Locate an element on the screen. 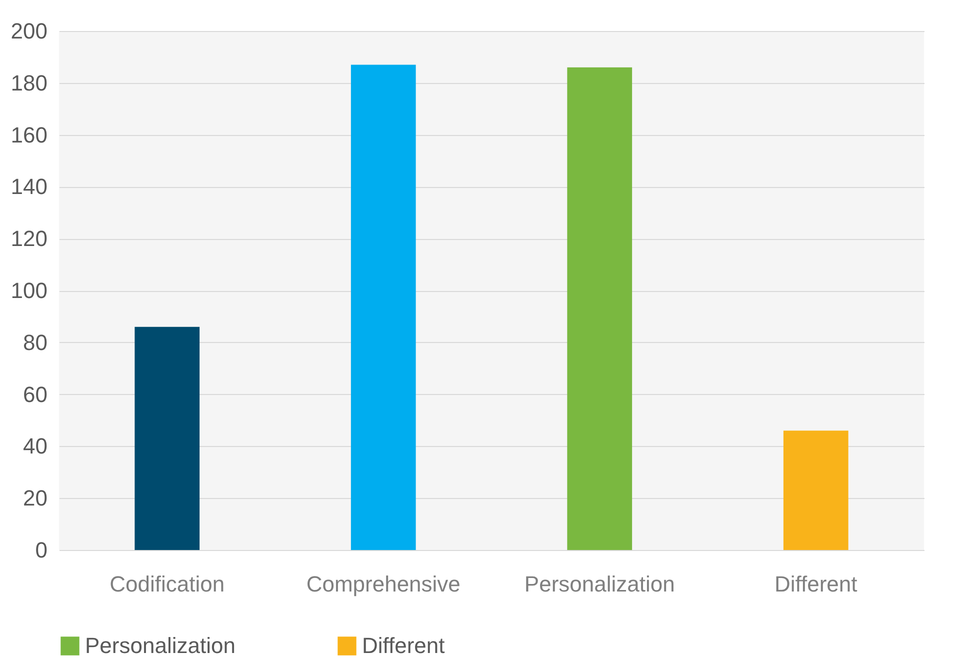  y-tick-label: 120 is located at coordinates (29, 239).